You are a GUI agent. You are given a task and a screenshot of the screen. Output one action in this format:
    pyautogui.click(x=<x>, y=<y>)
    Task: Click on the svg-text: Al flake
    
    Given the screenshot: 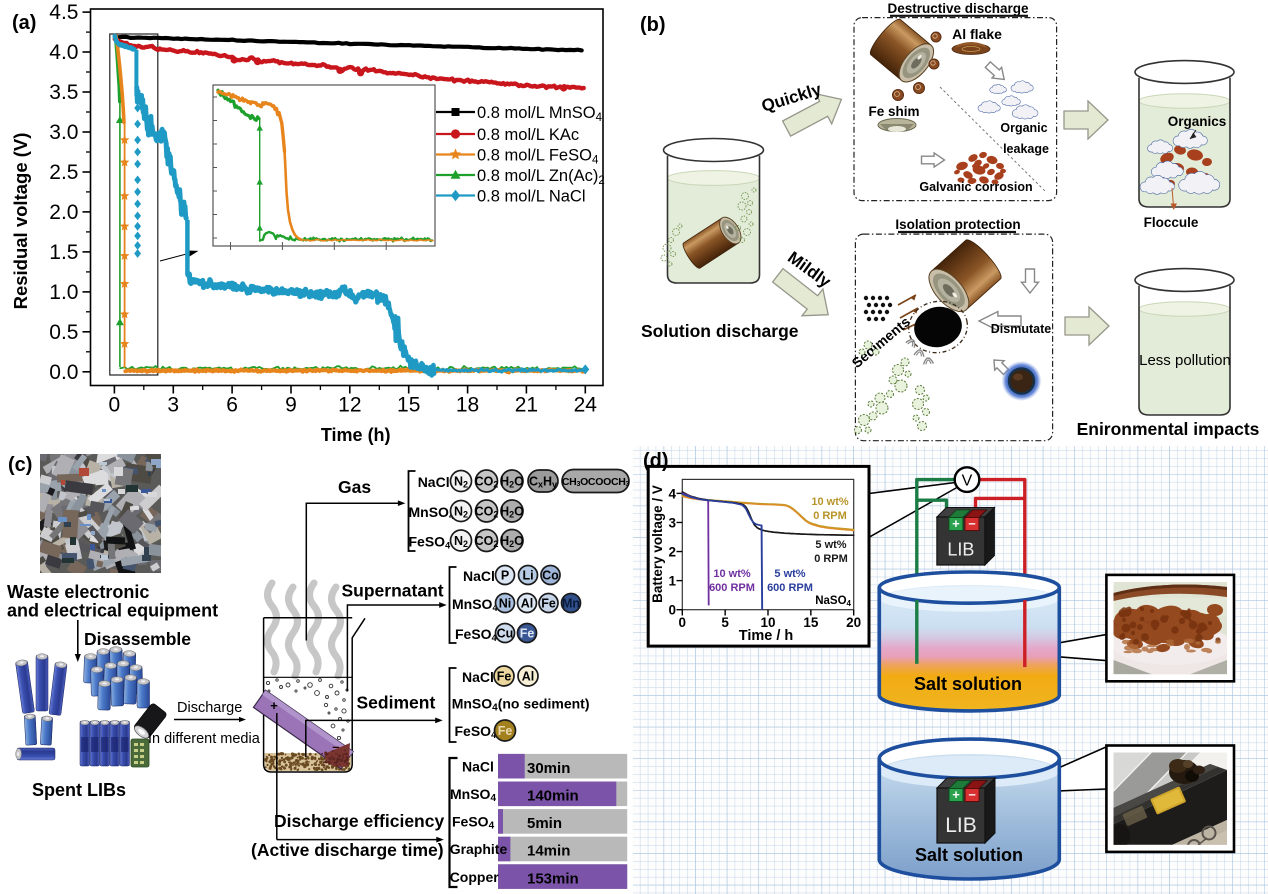 What is the action you would take?
    pyautogui.click(x=977, y=34)
    